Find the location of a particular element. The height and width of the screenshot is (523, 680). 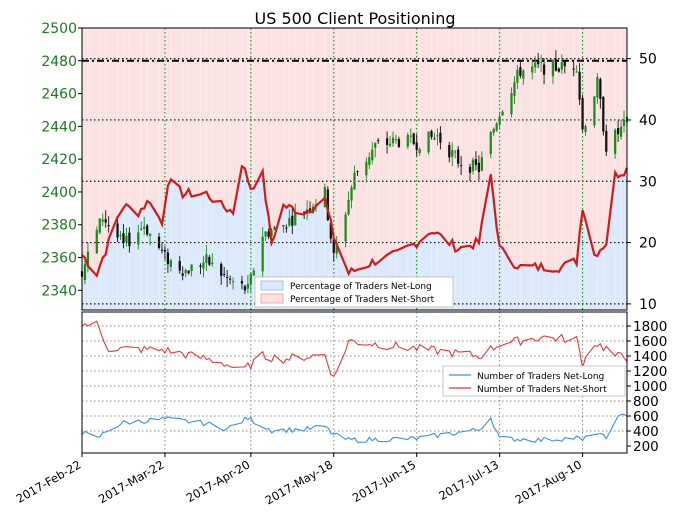

price-tick-label: 2440 is located at coordinates (59, 127).